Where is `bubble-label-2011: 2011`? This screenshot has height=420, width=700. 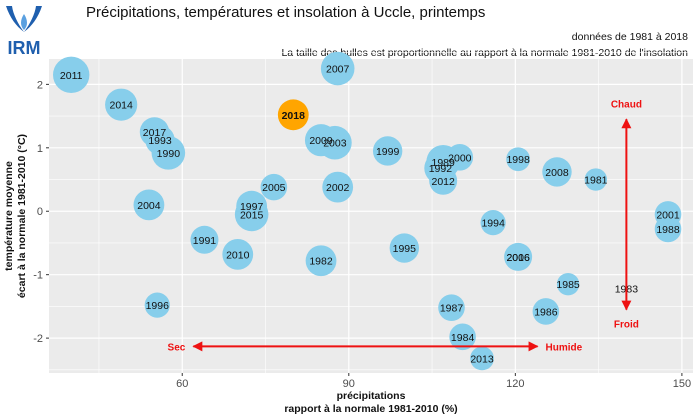 bubble-label-2011: 2011 is located at coordinates (71, 76).